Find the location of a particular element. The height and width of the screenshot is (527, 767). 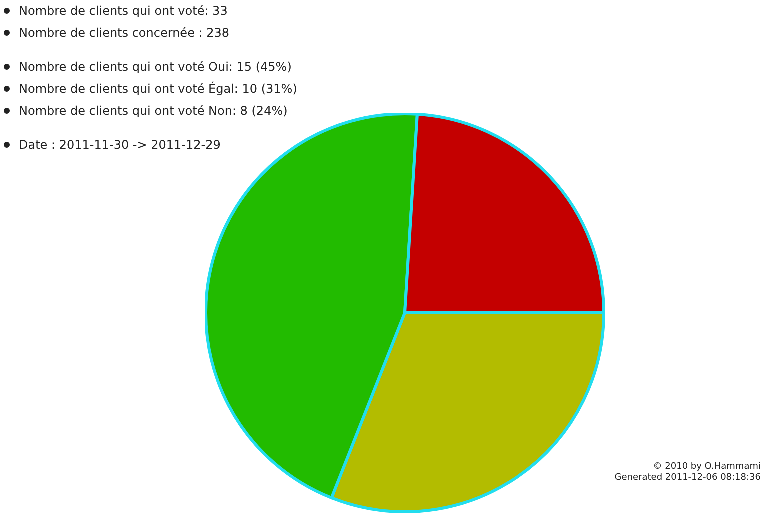

text: Nombre de clients concernée : 238 is located at coordinates (124, 33).